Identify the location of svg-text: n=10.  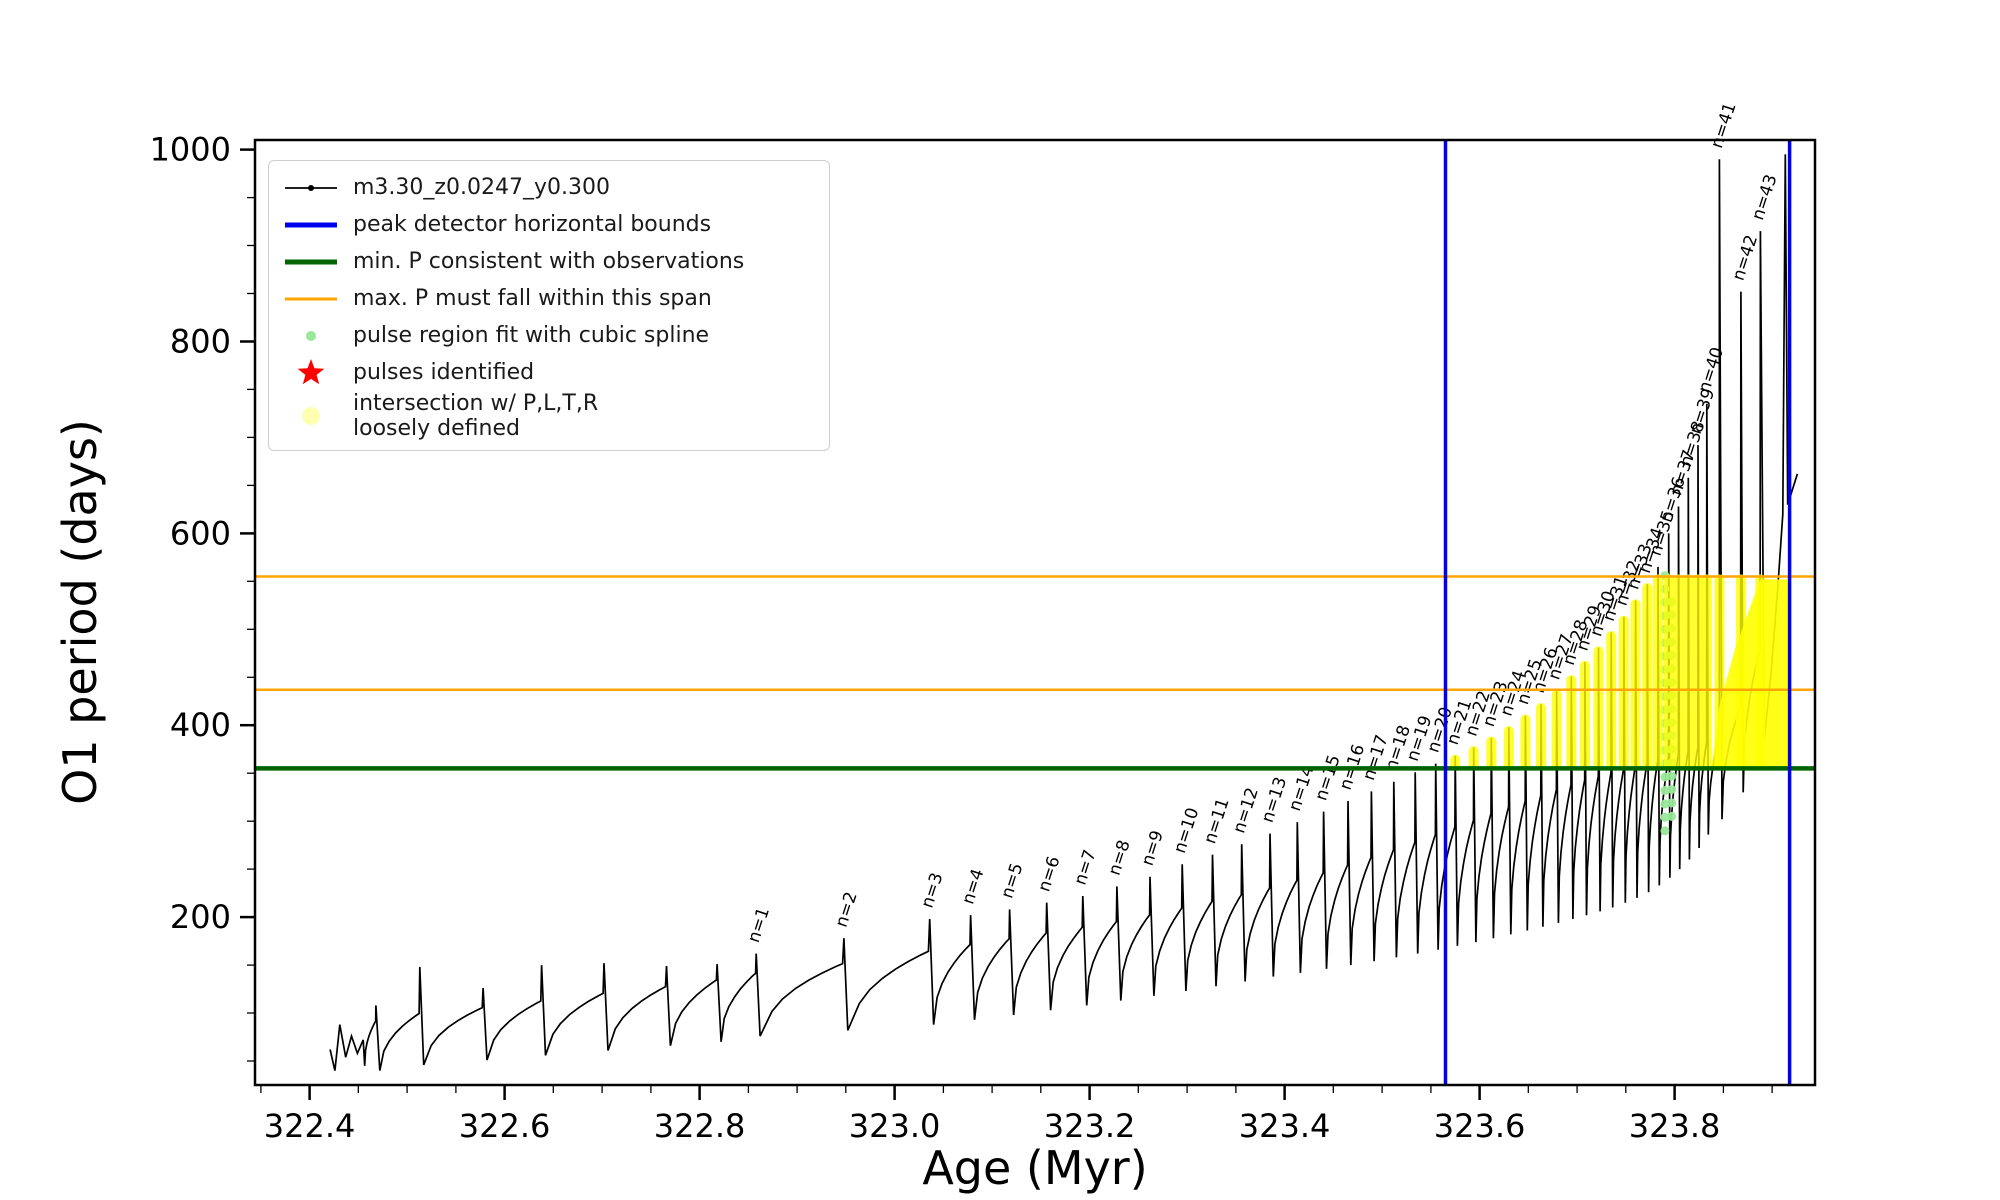
(1186, 830).